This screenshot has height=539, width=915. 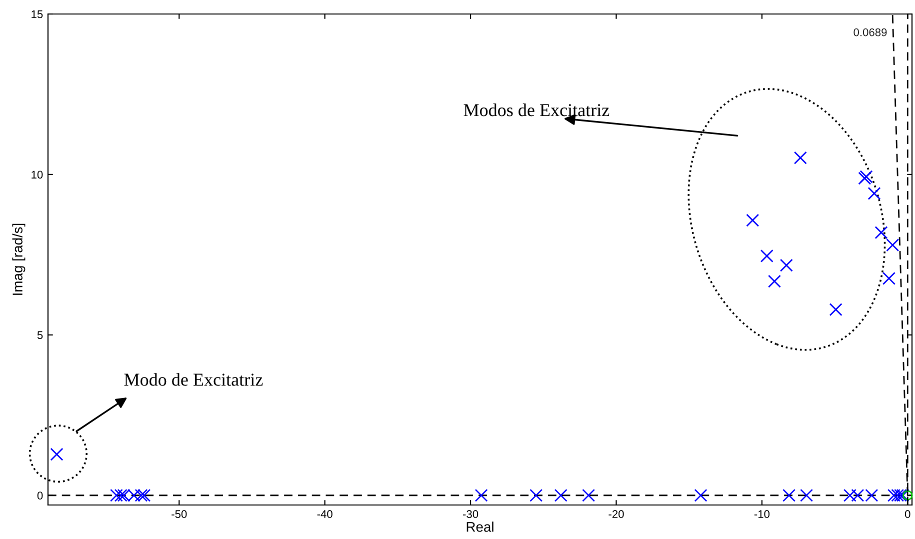 I want to click on annotation: Modos de Excitatriz, so click(x=537, y=110).